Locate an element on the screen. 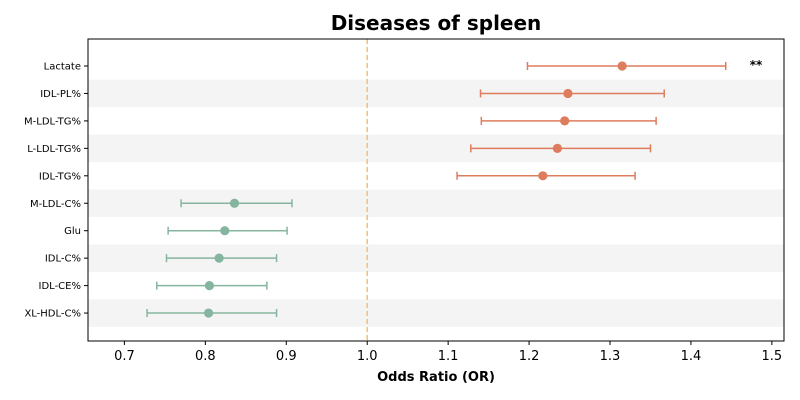  y-tick-label: Lactate is located at coordinates (62, 67).